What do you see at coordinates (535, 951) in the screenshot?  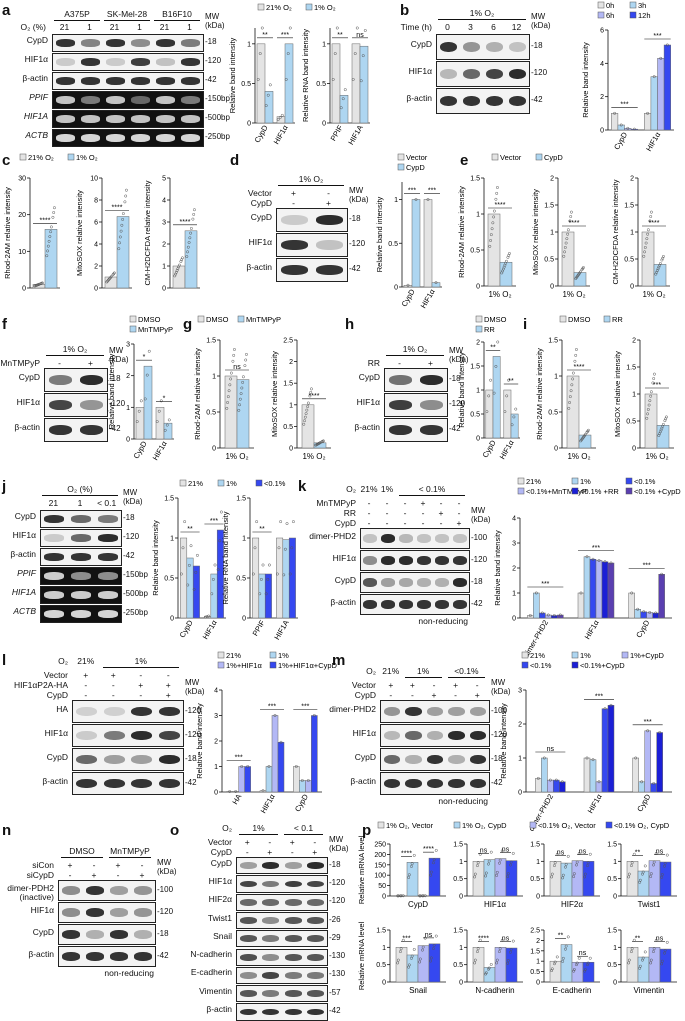 I see `y-tick-label: 1.5` at bounding box center [535, 951].